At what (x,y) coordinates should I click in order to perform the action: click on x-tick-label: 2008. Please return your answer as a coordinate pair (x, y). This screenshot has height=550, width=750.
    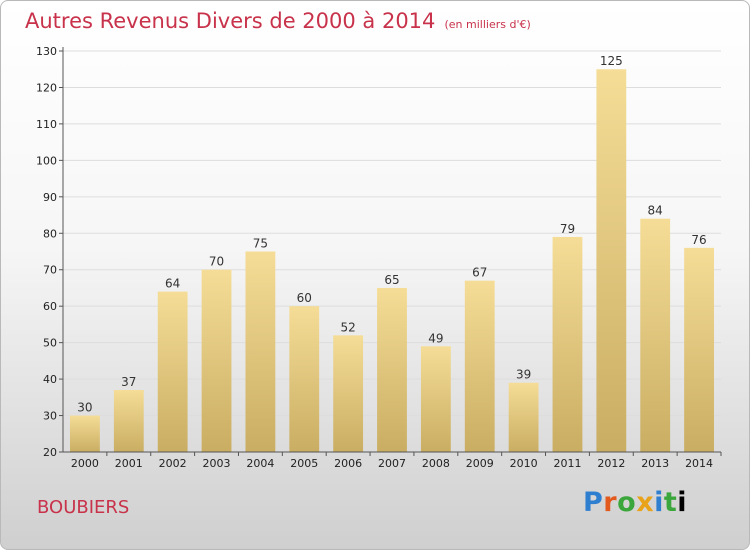
    Looking at the image, I should click on (436, 463).